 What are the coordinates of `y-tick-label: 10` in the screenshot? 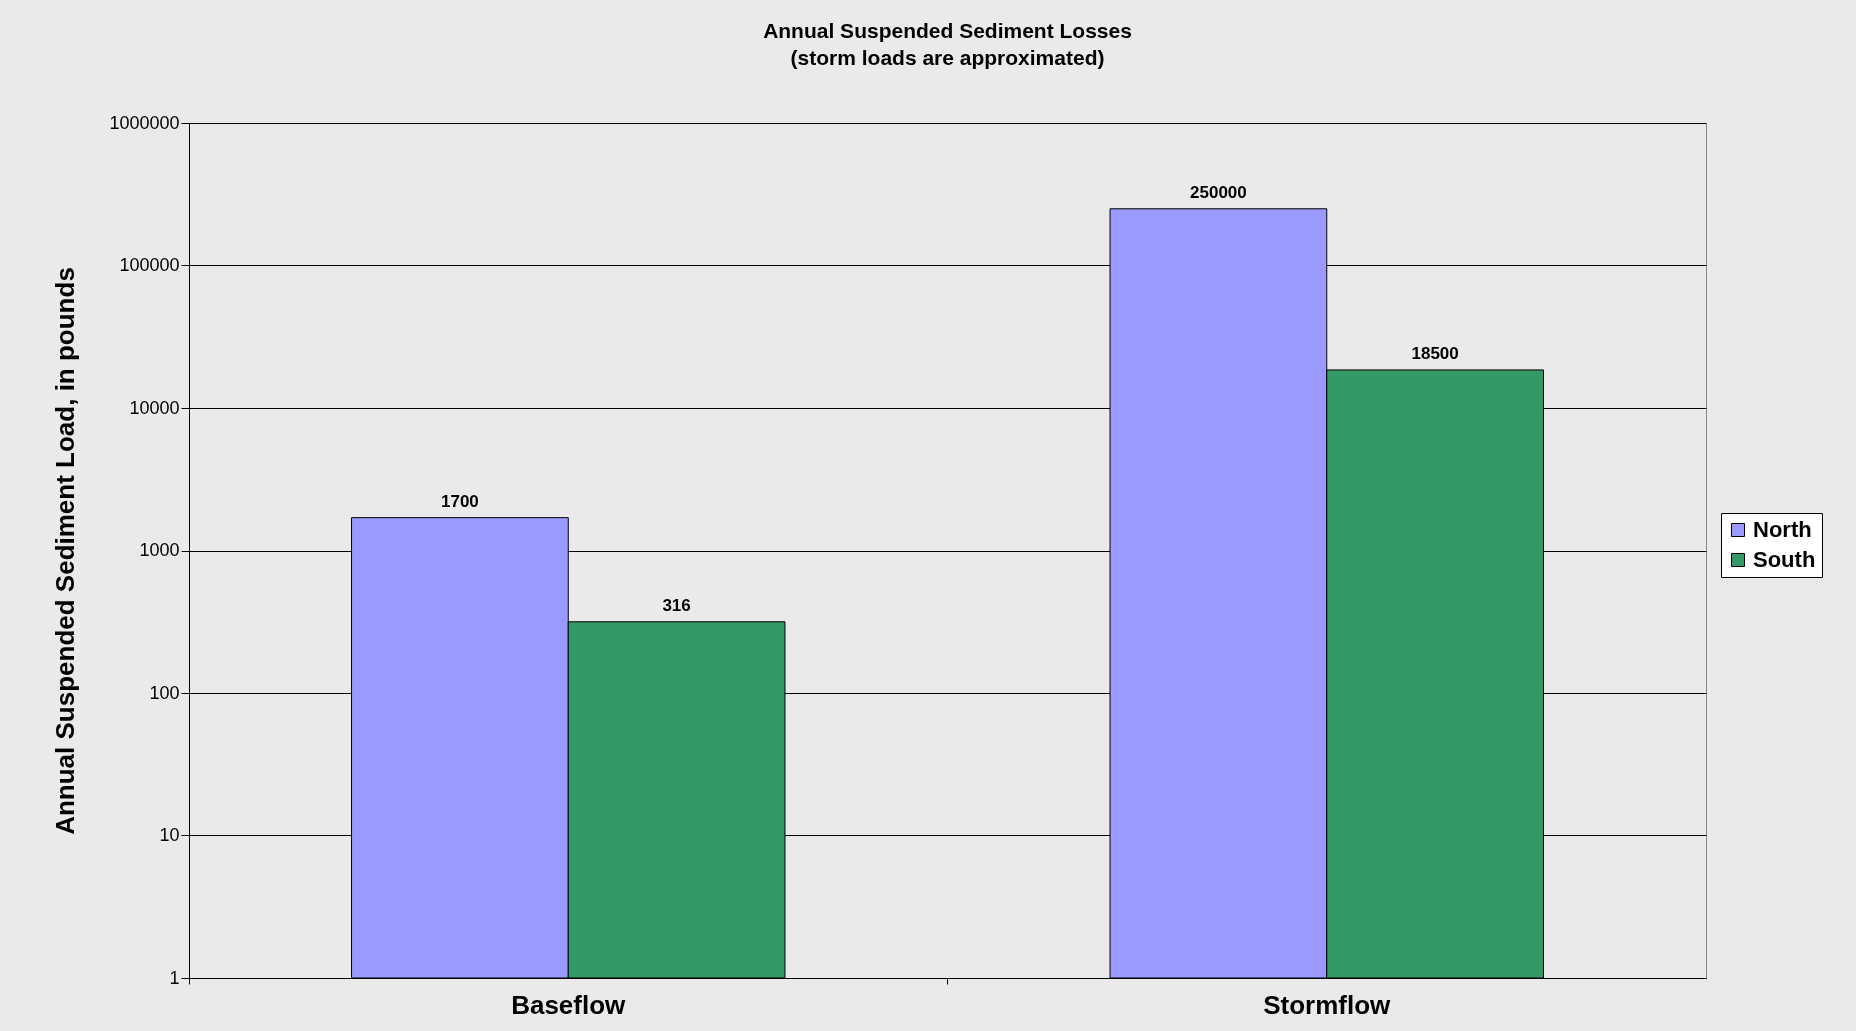 It's located at (169, 835).